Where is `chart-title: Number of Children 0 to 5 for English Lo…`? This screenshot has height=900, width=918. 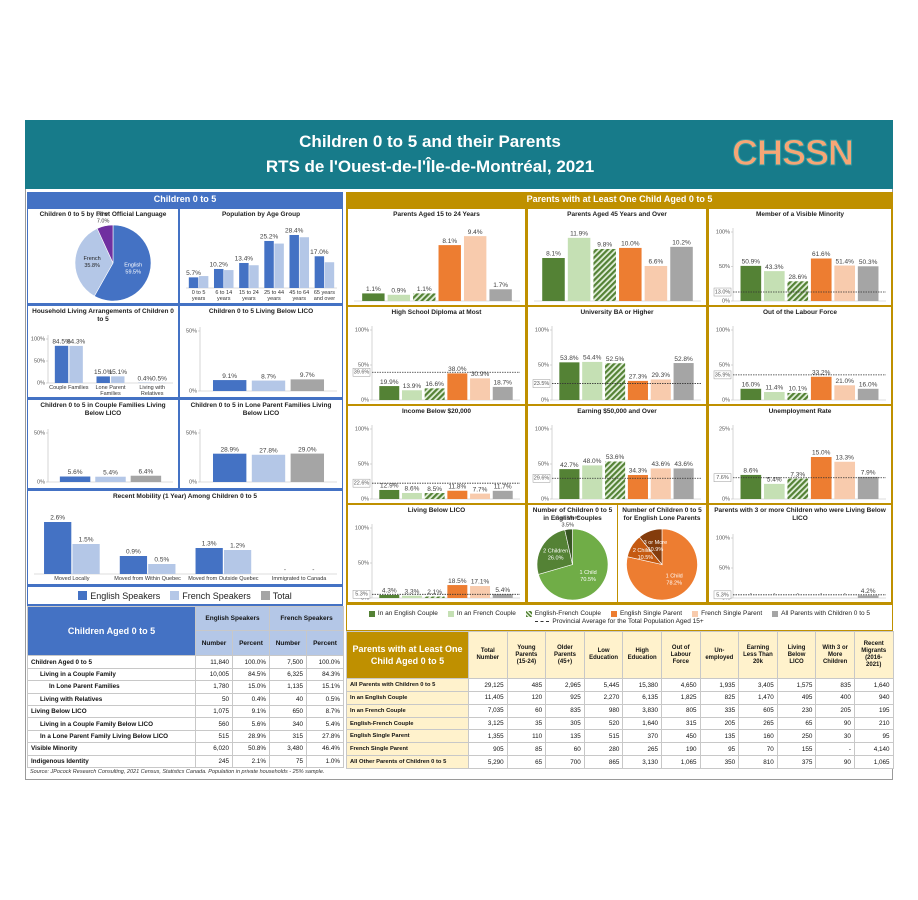
chart-title: Number of Children 0 to 5 for English Lo… is located at coordinates (662, 514).